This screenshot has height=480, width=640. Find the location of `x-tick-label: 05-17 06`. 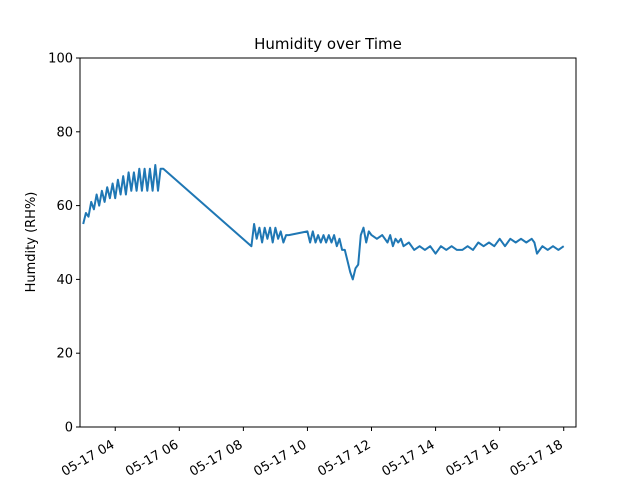

x-tick-label: 05-17 06 is located at coordinates (152, 458).